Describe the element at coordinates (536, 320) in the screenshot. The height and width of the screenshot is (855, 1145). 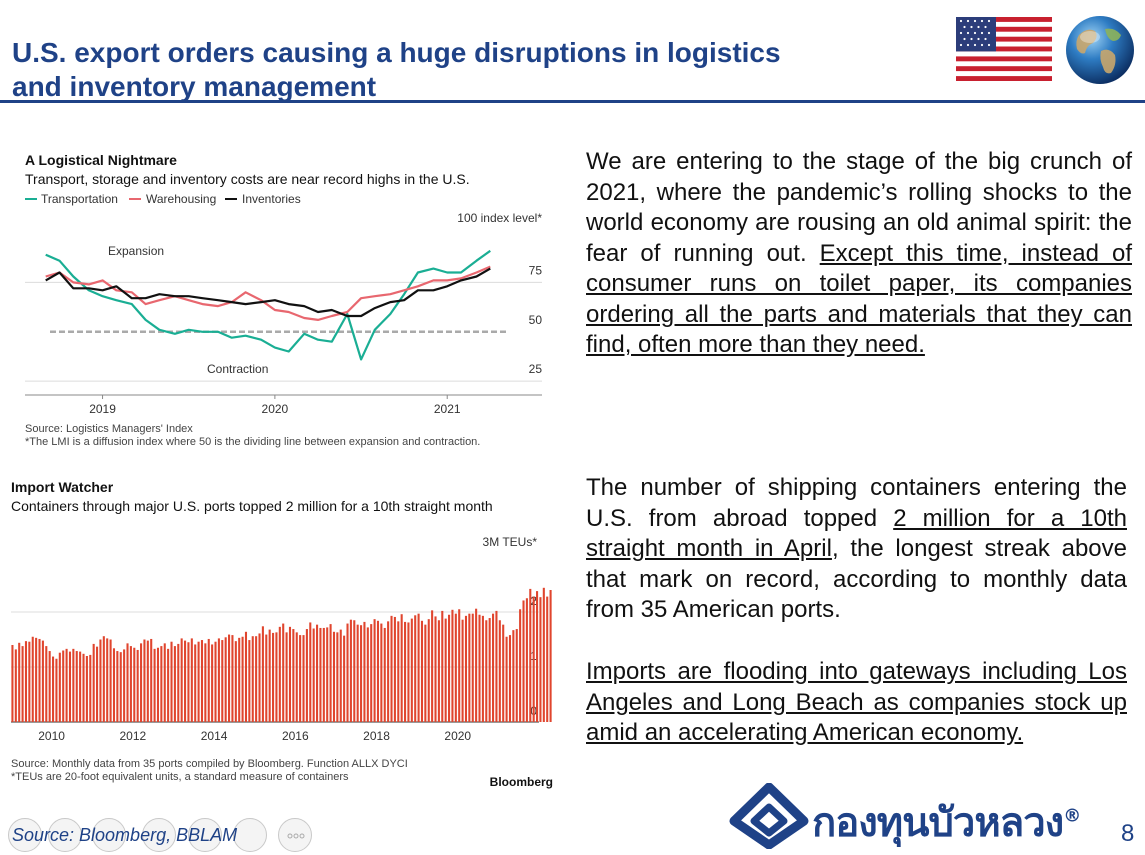
I see `y-tick-label: 50` at that location.